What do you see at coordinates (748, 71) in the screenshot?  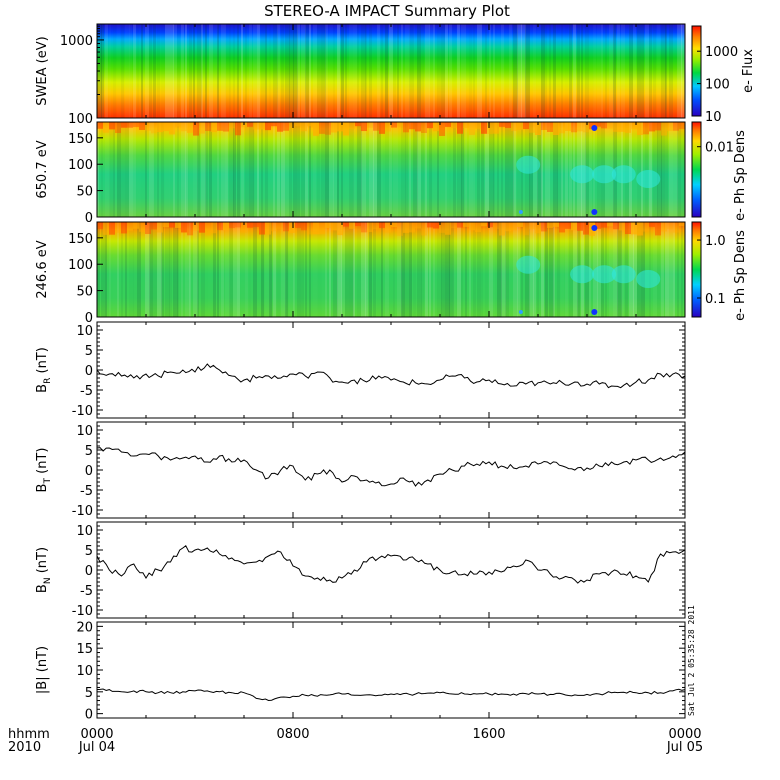 I see `colorbar-label: e- Flux` at bounding box center [748, 71].